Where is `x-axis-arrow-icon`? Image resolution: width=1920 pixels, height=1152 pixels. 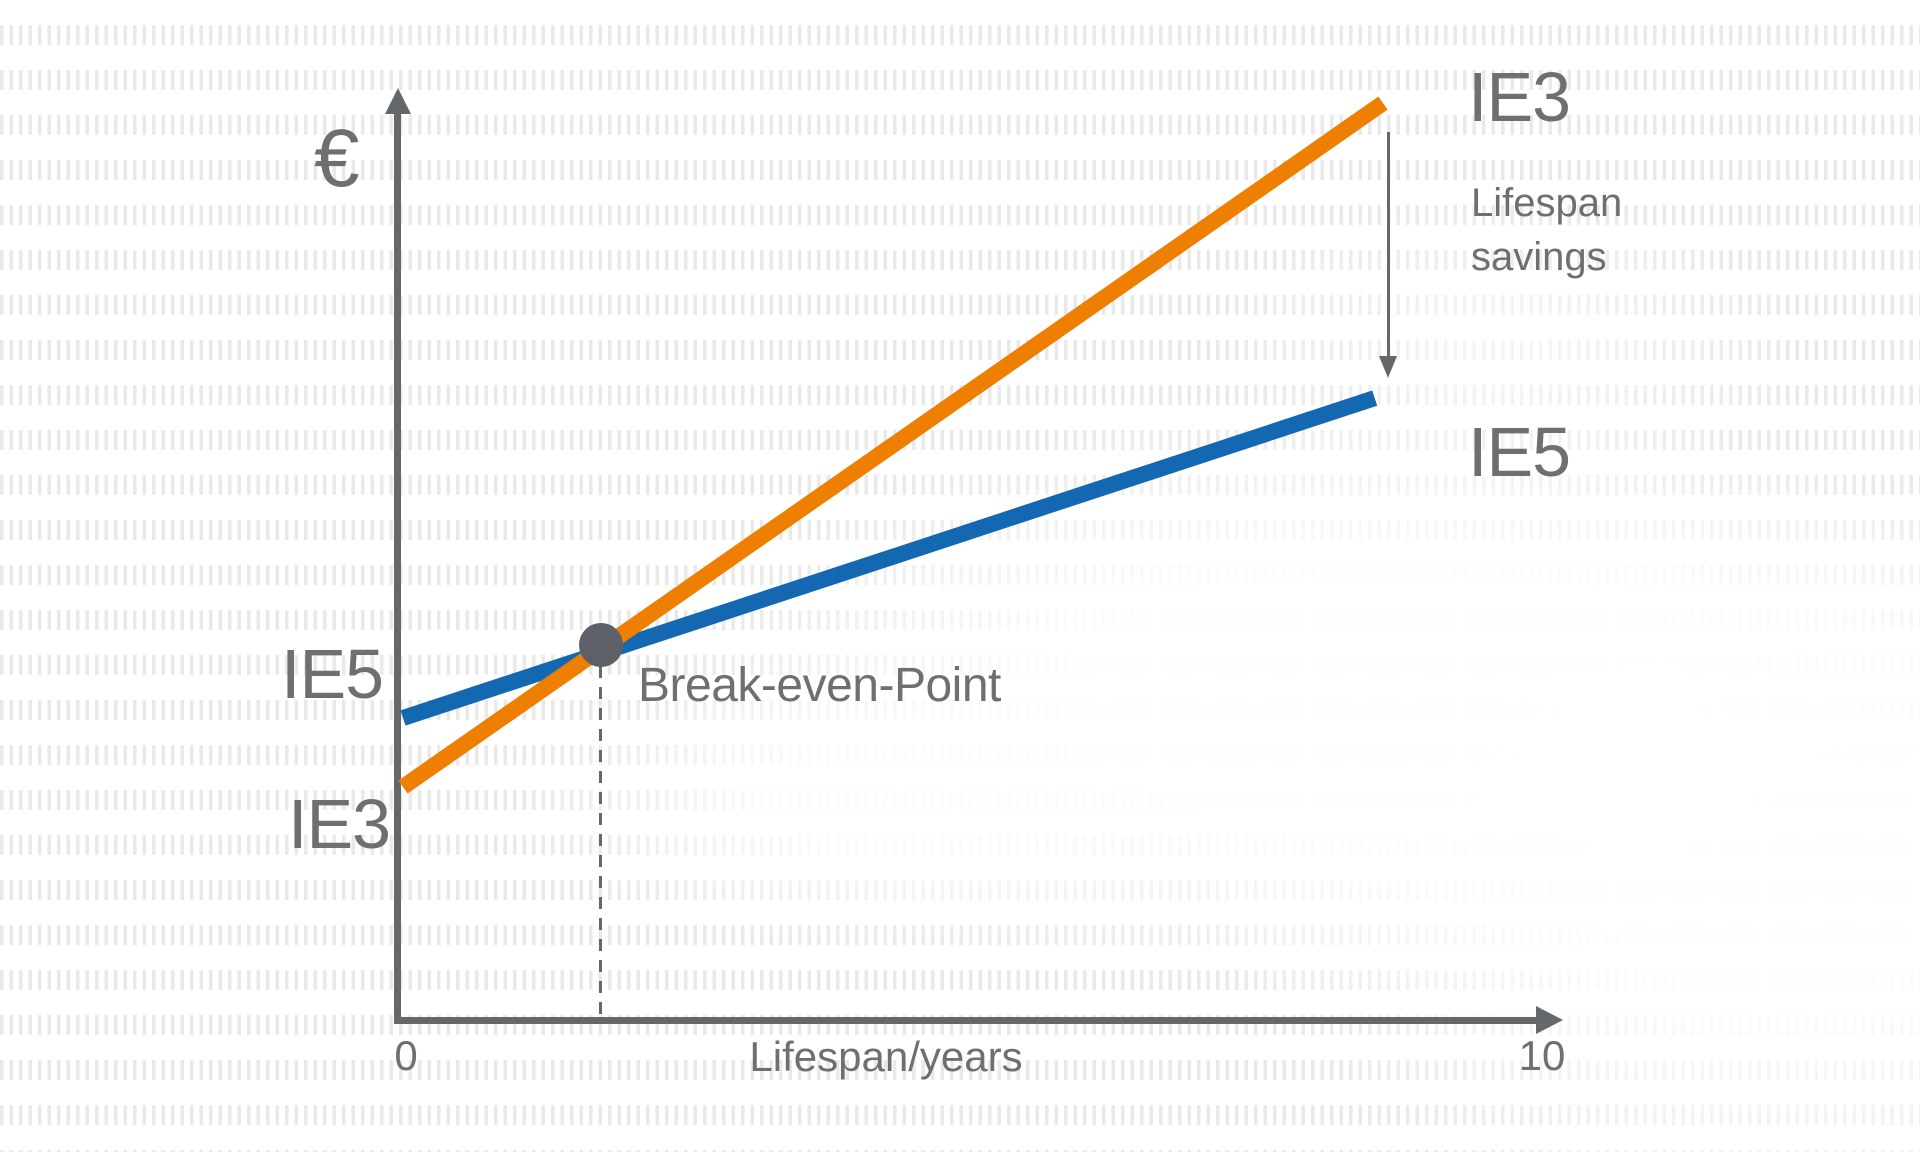
x-axis-arrow-icon is located at coordinates (1549, 1020).